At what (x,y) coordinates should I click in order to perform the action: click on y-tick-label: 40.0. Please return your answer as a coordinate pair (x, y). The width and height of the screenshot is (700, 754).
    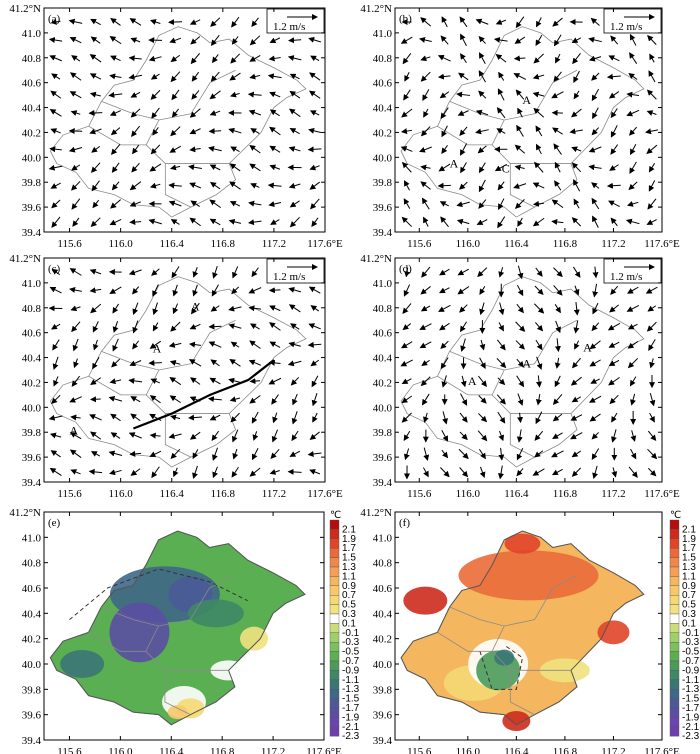
    Looking at the image, I should click on (383, 665).